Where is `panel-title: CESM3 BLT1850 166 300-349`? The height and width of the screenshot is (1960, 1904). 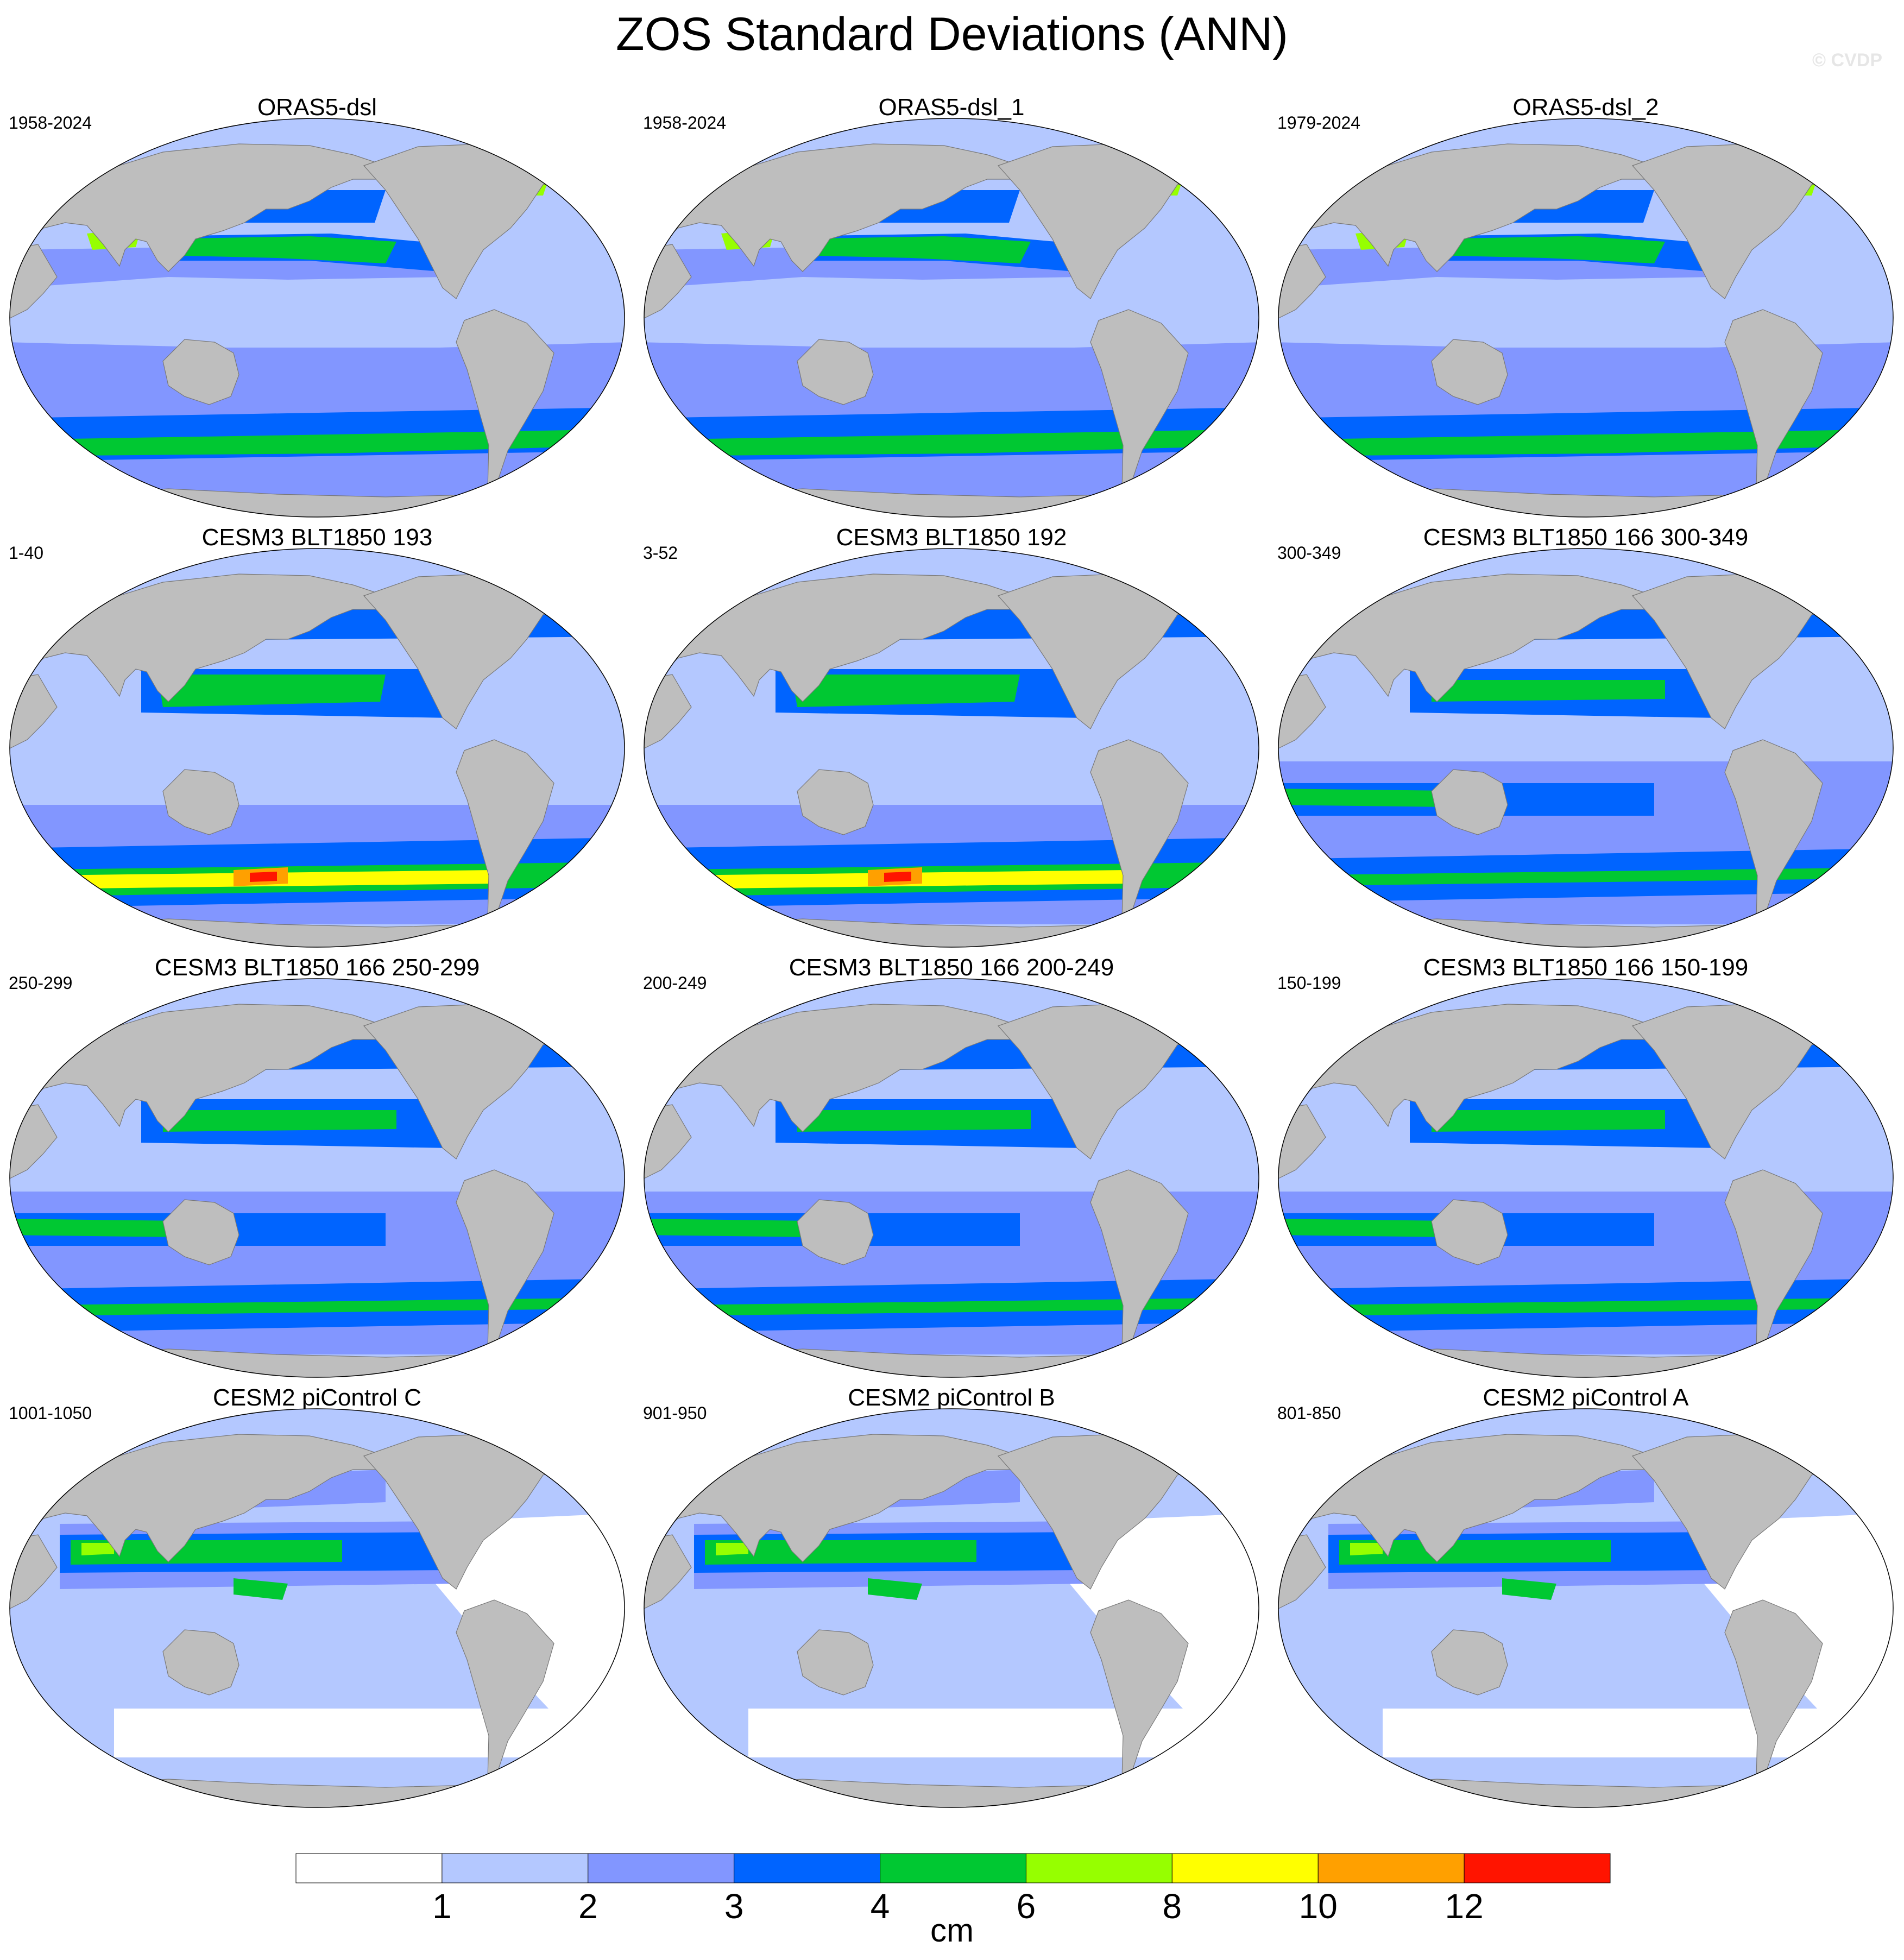 panel-title: CESM3 BLT1850 166 300-349 is located at coordinates (1586, 537).